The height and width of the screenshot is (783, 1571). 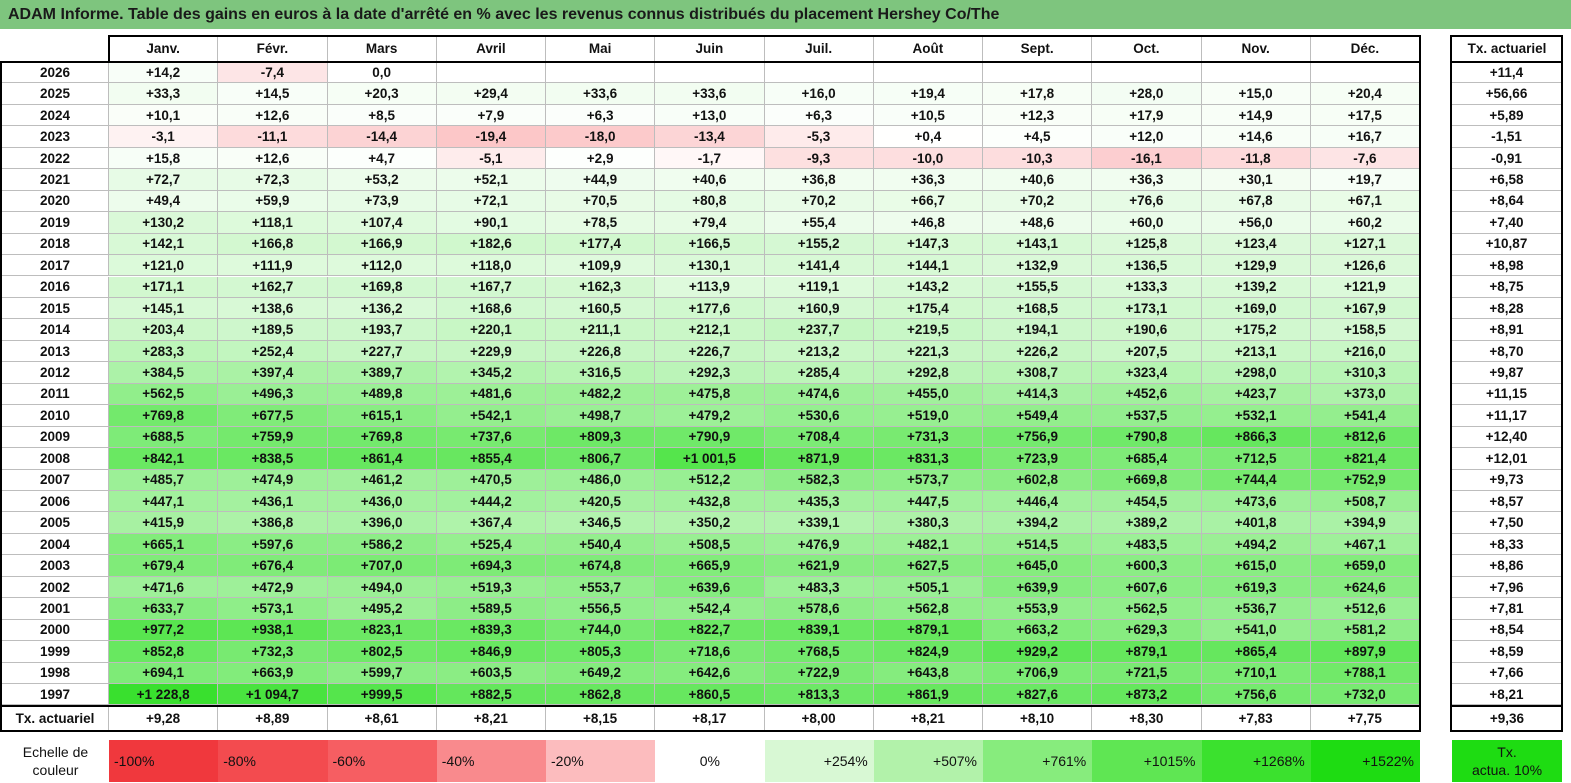 What do you see at coordinates (164, 695) in the screenshot?
I see `table-cell: +1 228,8` at bounding box center [164, 695].